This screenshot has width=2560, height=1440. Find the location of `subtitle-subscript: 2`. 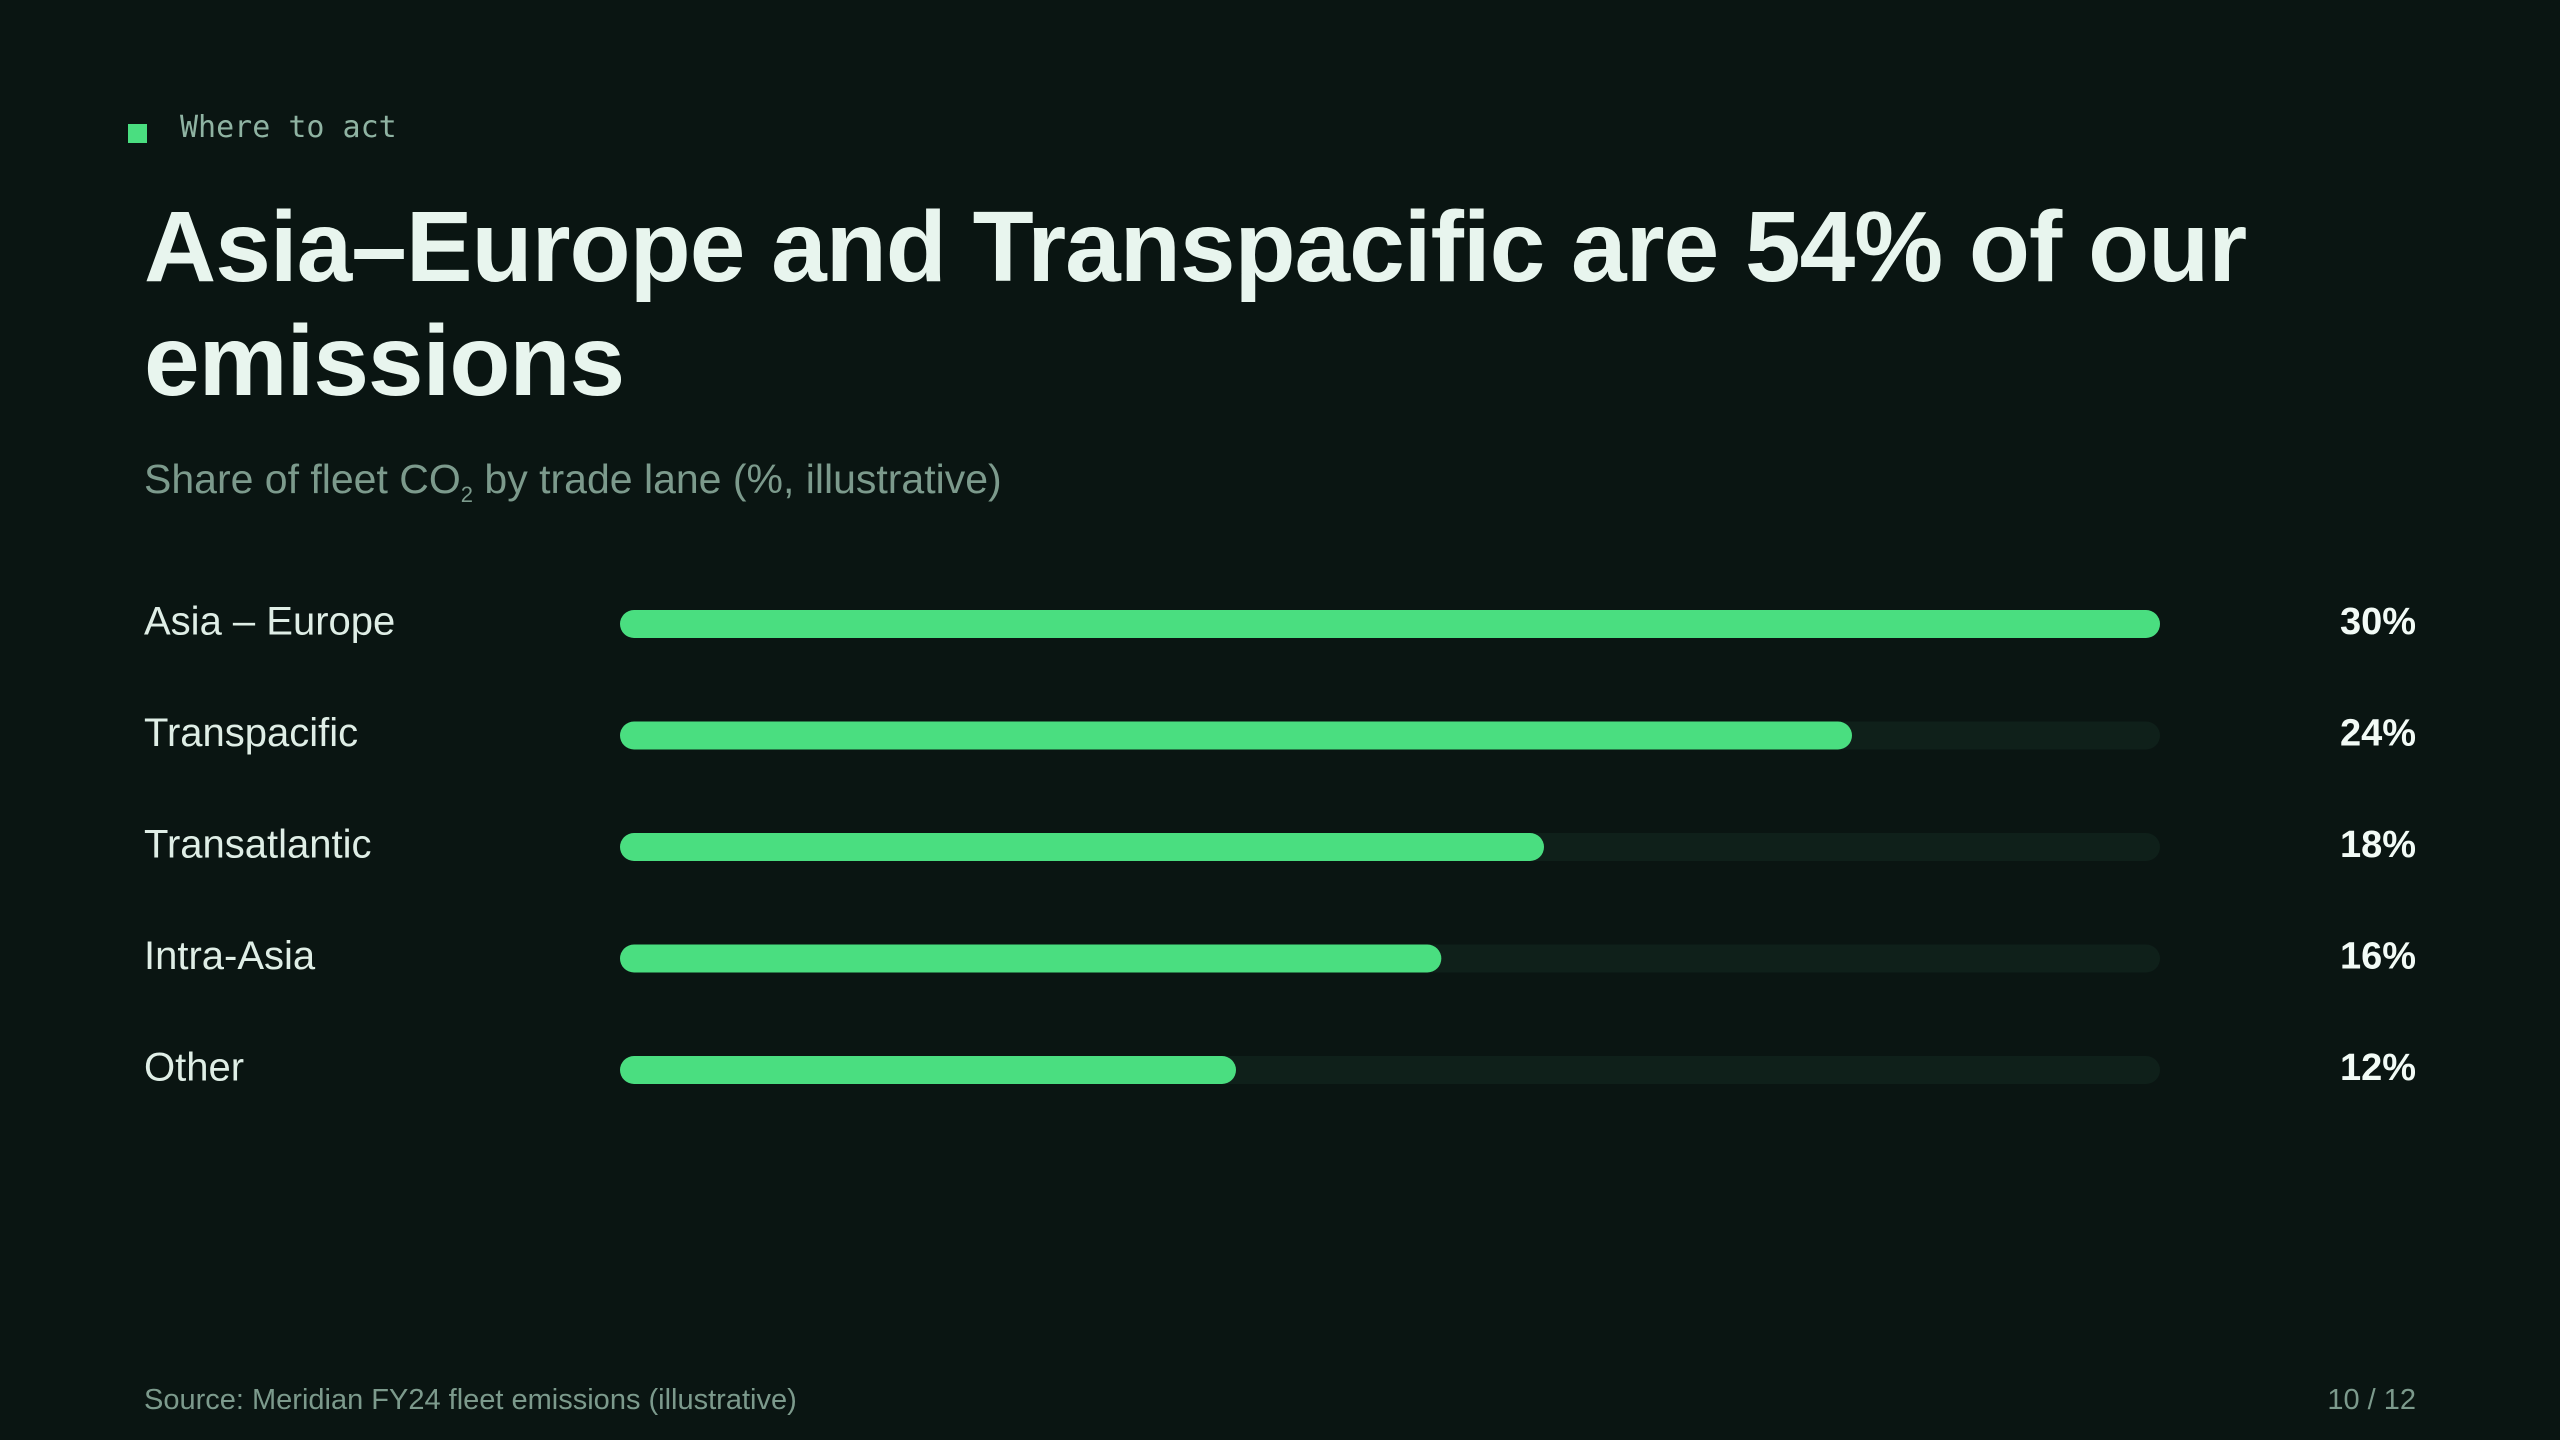

subtitle-subscript: 2 is located at coordinates (467, 495).